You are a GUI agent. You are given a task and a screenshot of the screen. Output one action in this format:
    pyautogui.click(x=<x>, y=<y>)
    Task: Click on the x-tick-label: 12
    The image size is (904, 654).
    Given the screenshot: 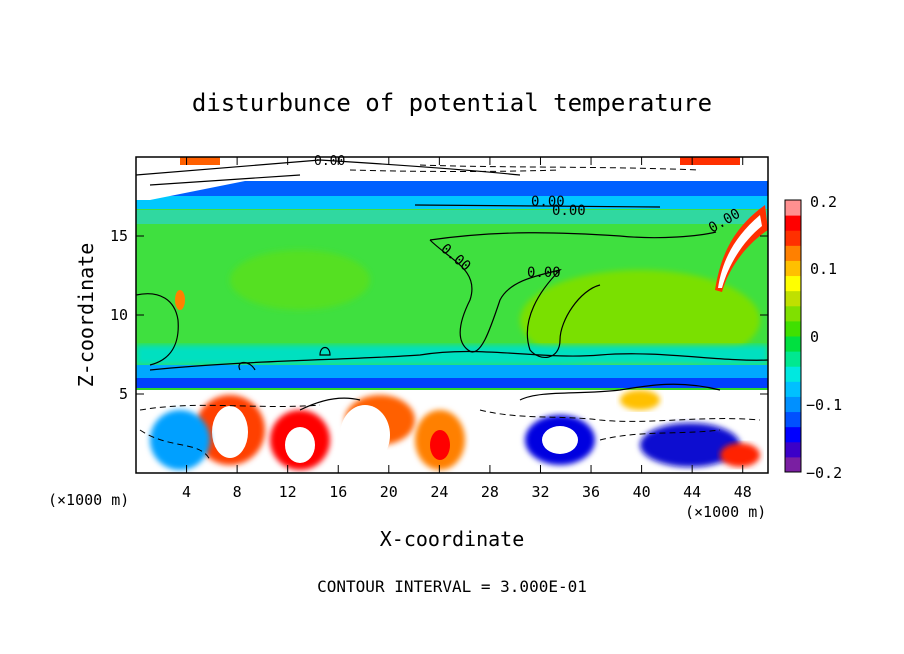 What is the action you would take?
    pyautogui.click(x=288, y=492)
    